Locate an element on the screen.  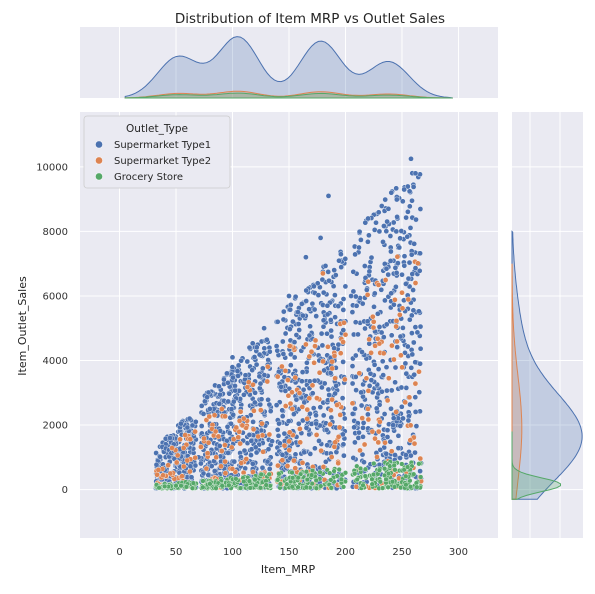
kde-x-grocery-store is located at coordinates (288, 95).